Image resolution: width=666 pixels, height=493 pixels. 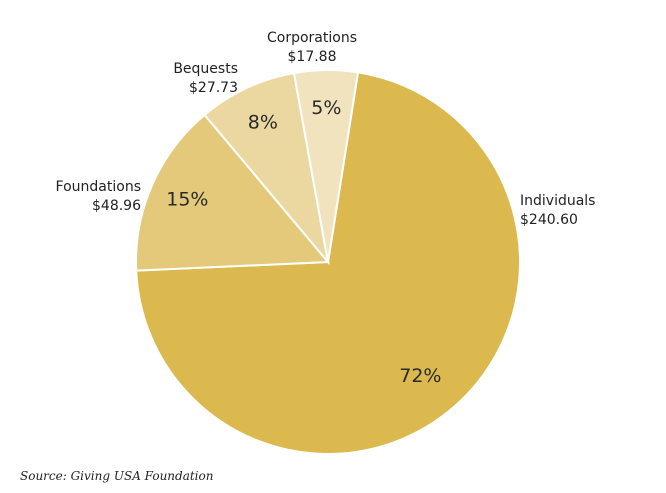 What do you see at coordinates (205, 69) in the screenshot?
I see `category-label-bequests: Bequests` at bounding box center [205, 69].